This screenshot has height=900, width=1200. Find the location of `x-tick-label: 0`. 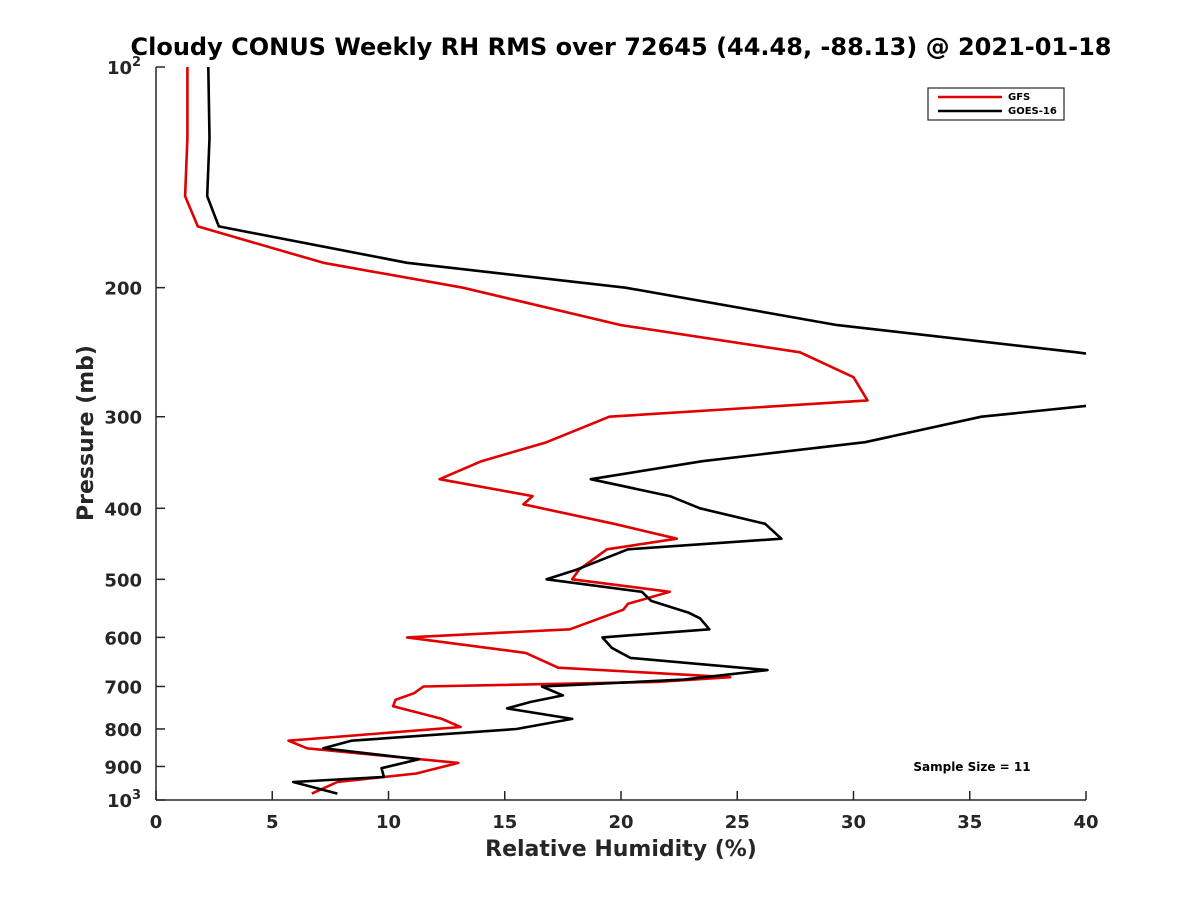

x-tick-label: 0 is located at coordinates (156, 822).